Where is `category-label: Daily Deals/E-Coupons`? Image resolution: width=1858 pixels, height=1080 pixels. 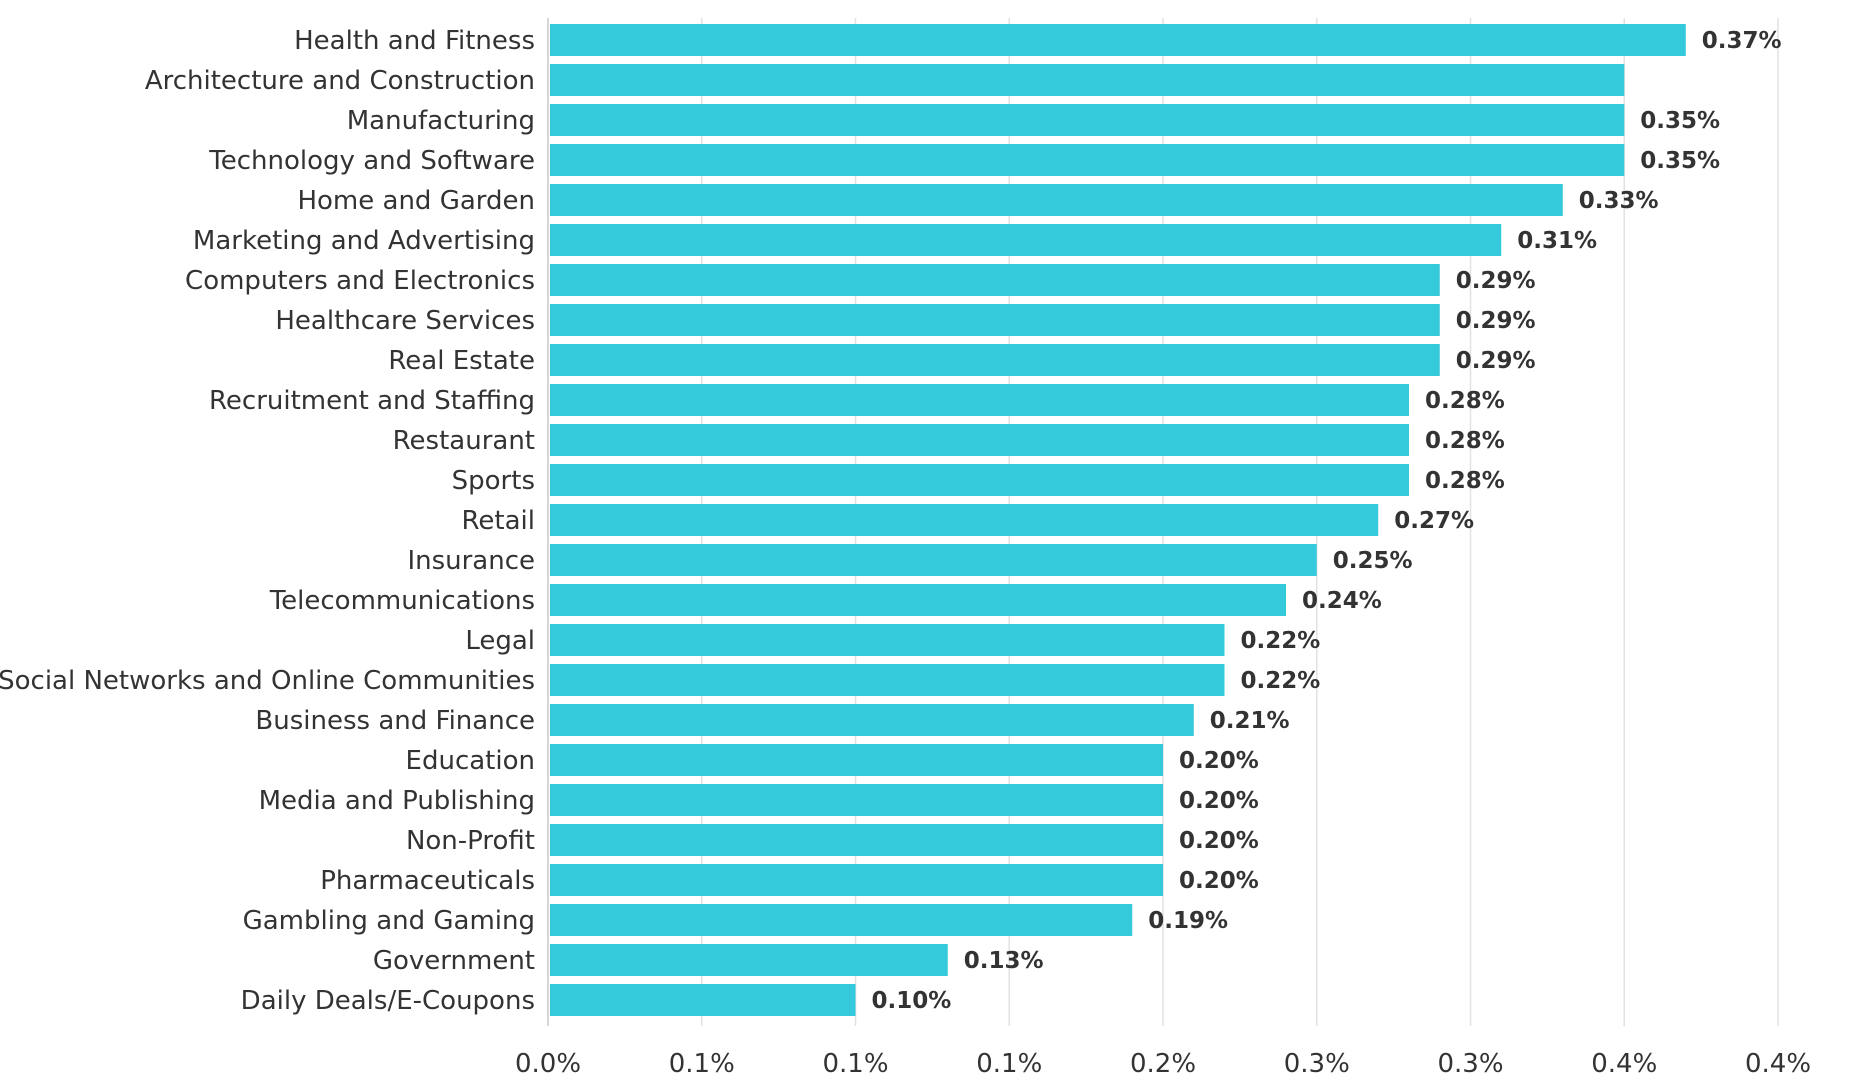 category-label: Daily Deals/E-Coupons is located at coordinates (388, 1001).